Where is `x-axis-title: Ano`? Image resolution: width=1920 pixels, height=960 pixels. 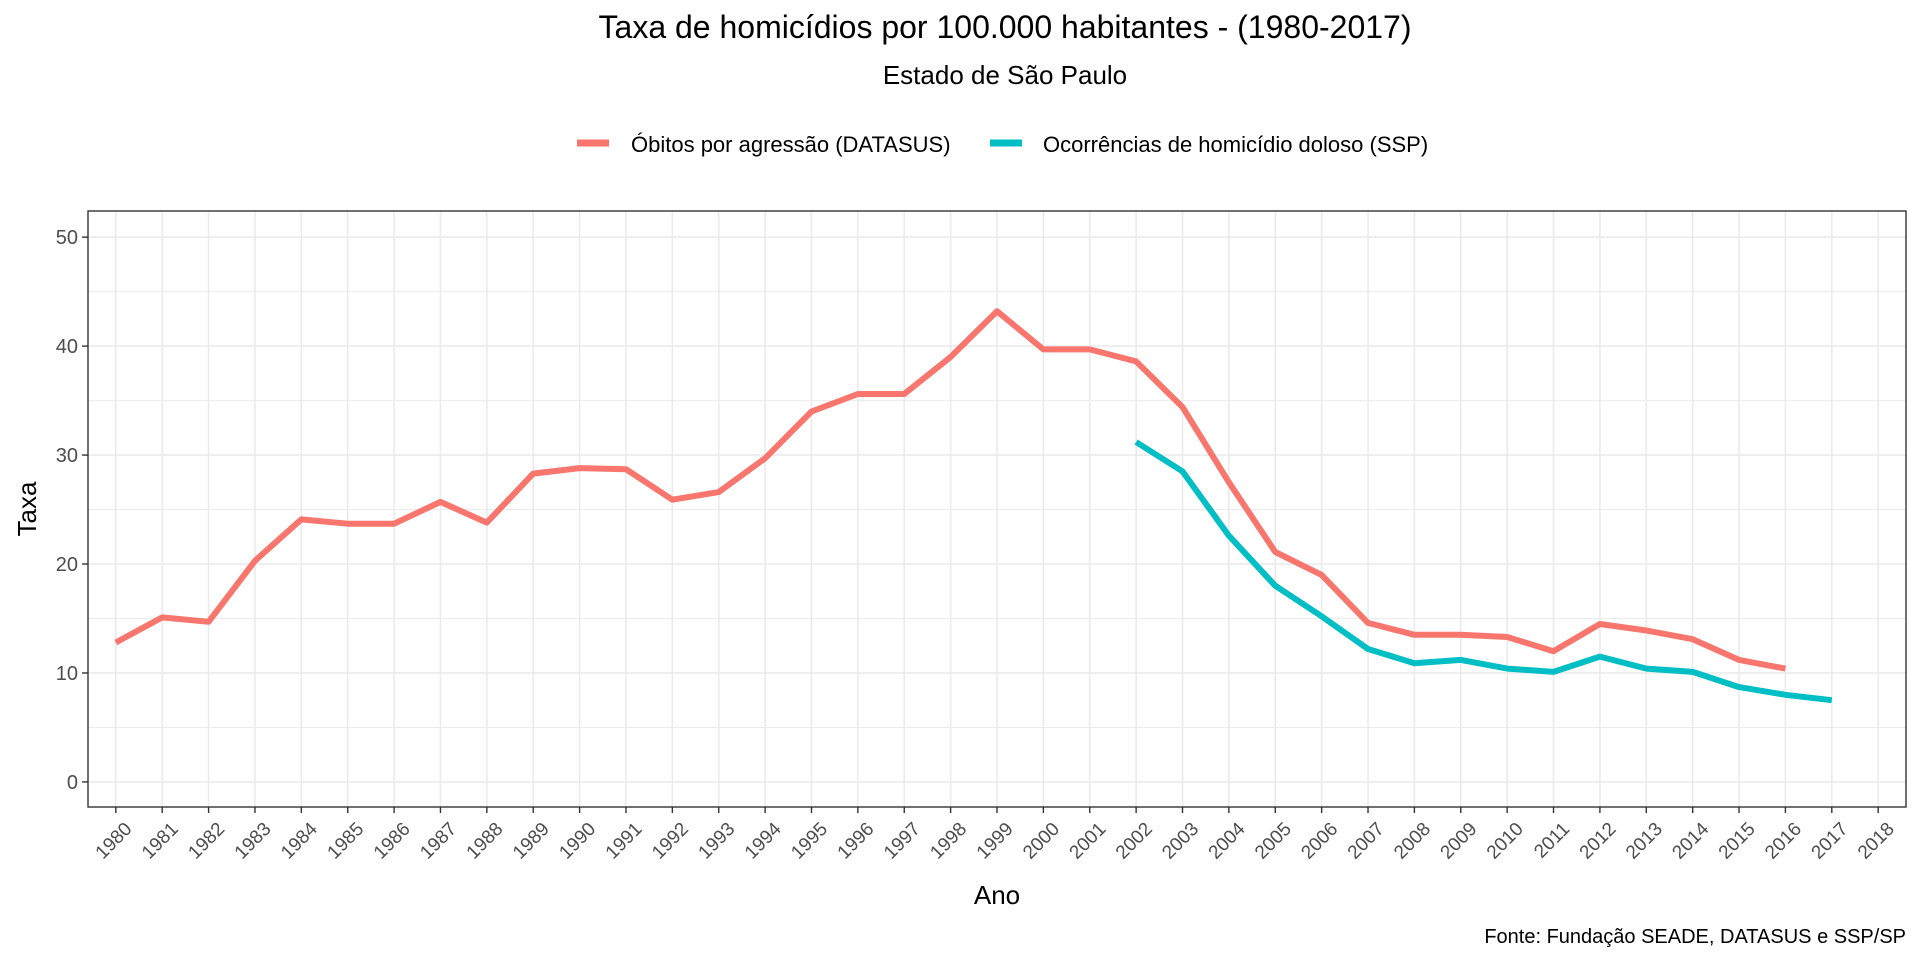
x-axis-title: Ano is located at coordinates (997, 895).